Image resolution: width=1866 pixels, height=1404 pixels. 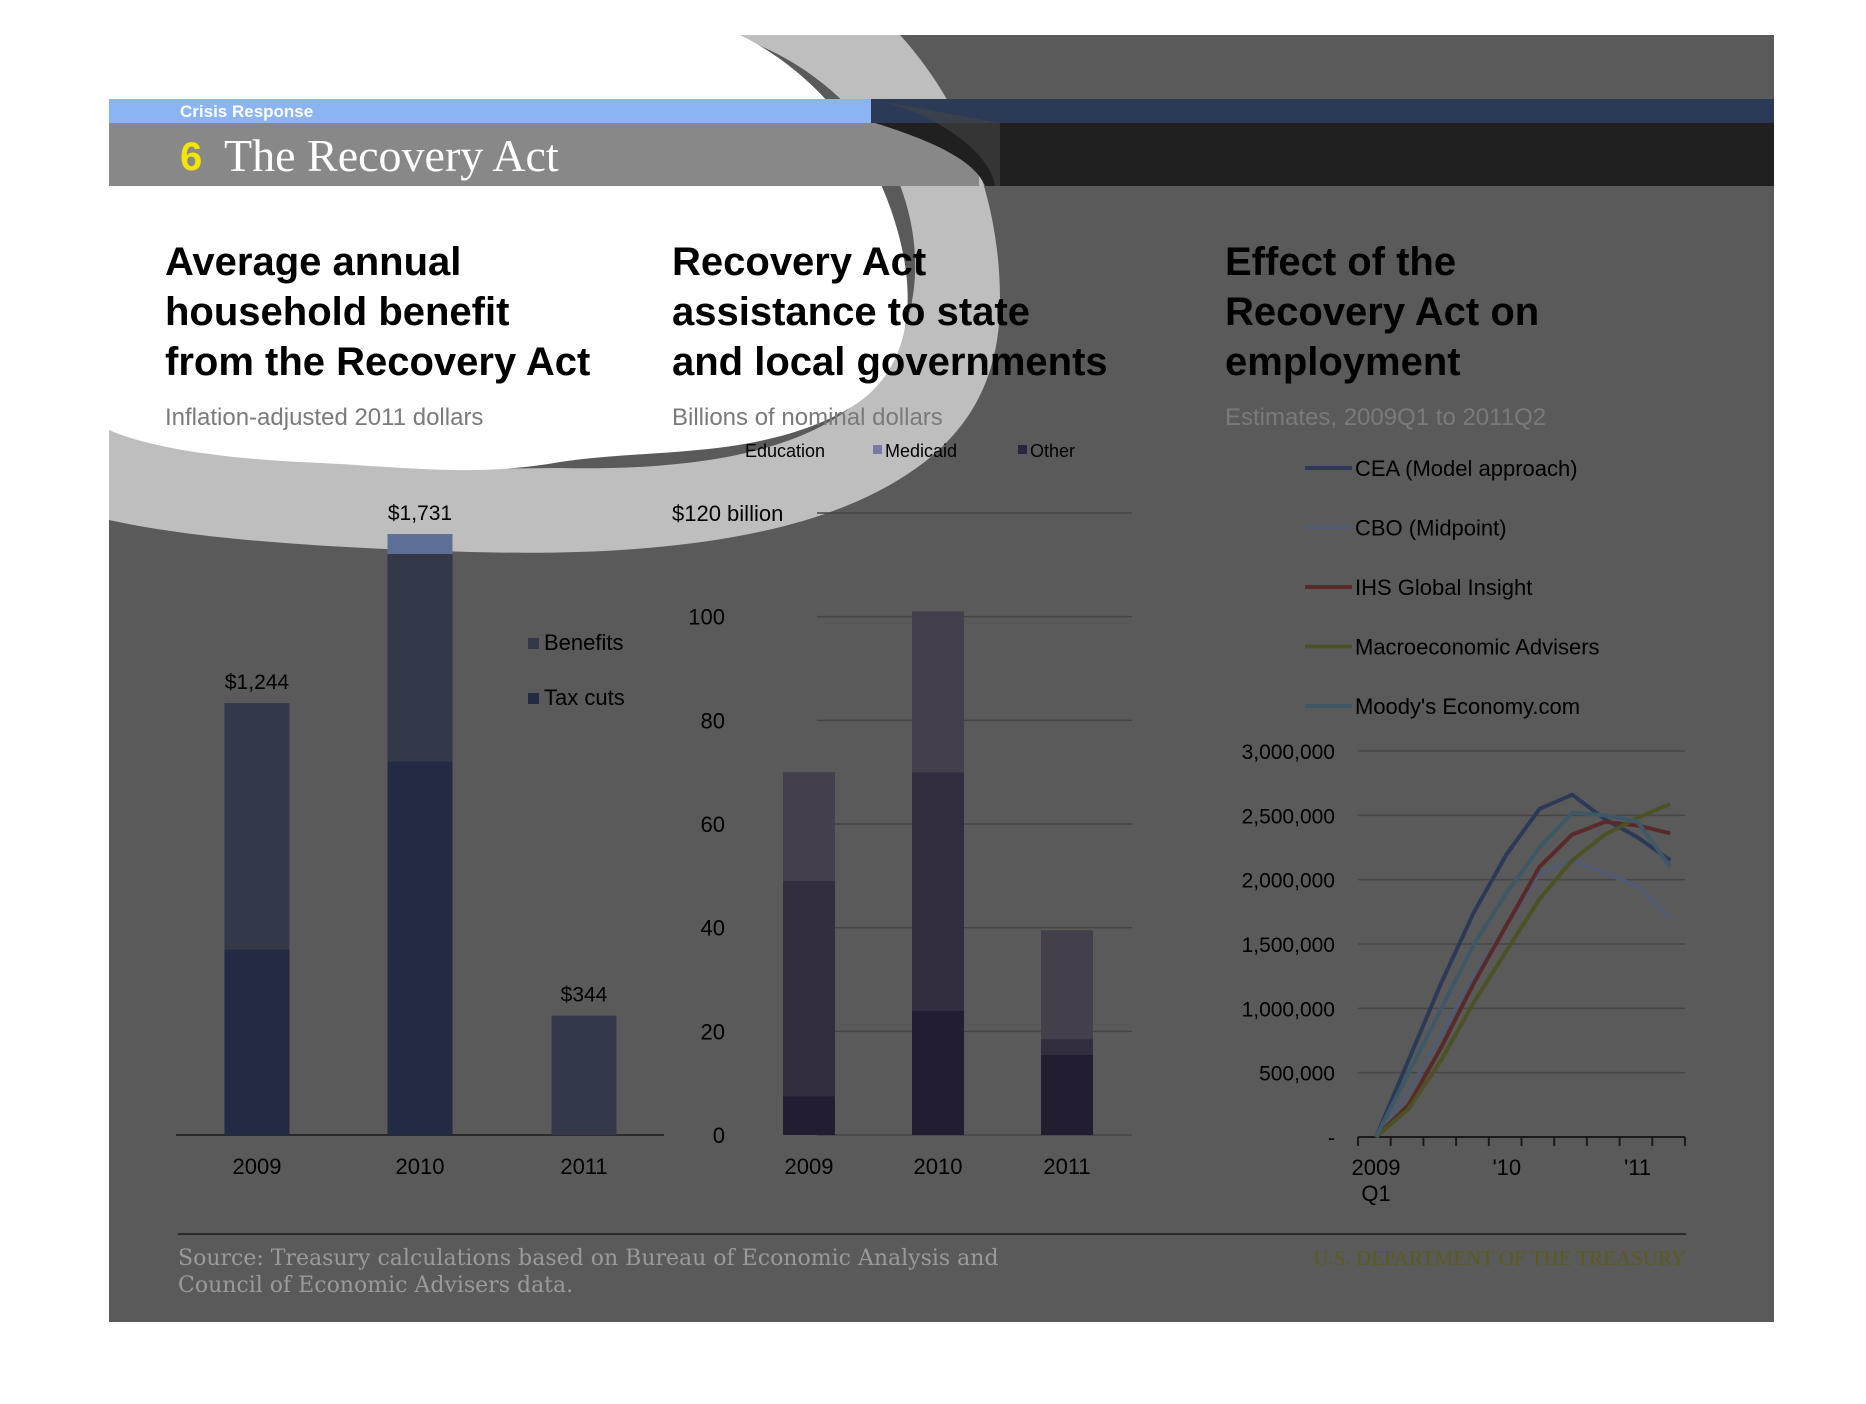 What do you see at coordinates (1466, 468) in the screenshot?
I see `chart-3-legend-cea-model-approach: CEA (Model approach)` at bounding box center [1466, 468].